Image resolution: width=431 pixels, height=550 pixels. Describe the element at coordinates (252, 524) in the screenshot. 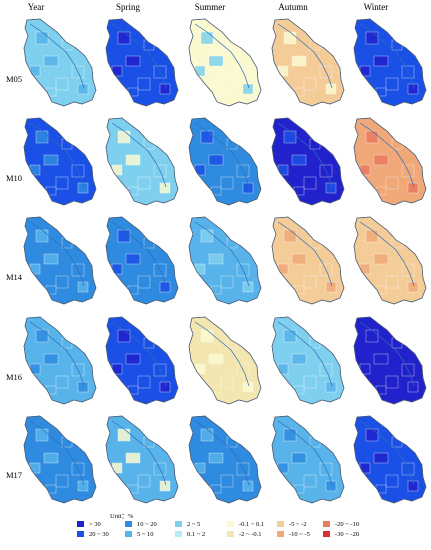

I see `legend-label: -0.1 ~ 0.1` at that location.